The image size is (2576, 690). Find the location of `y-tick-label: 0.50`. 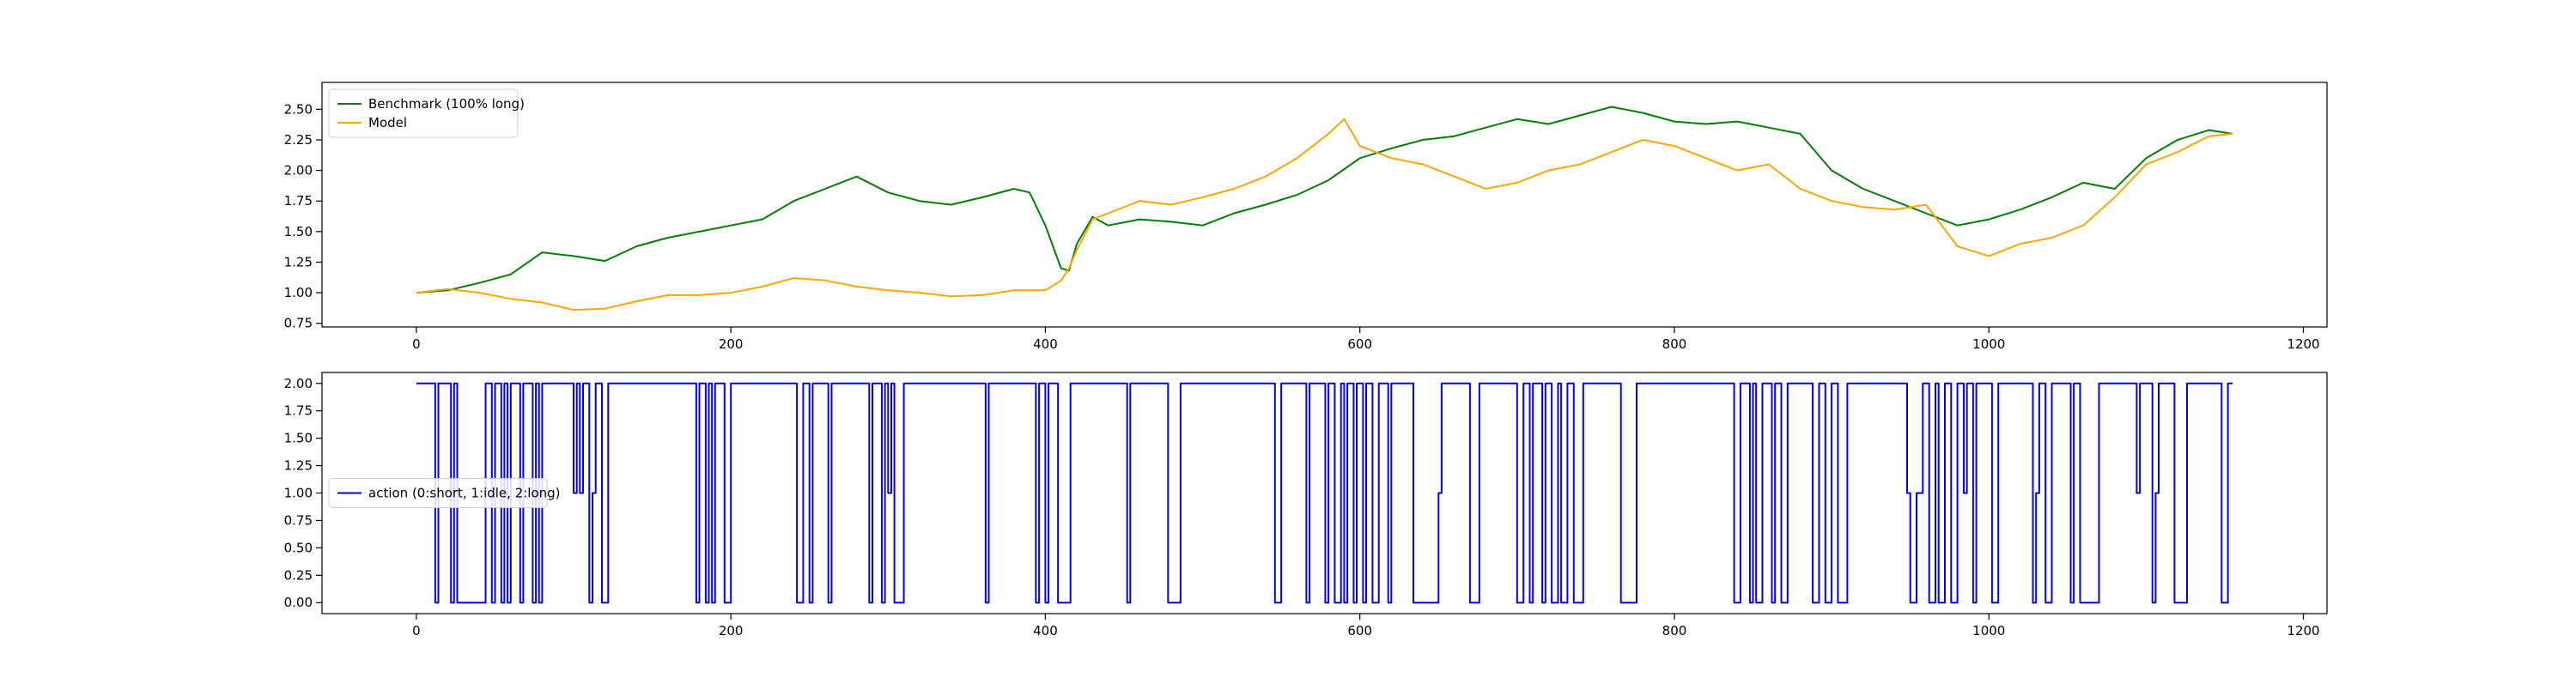

y-tick-label: 0.50 is located at coordinates (298, 547).